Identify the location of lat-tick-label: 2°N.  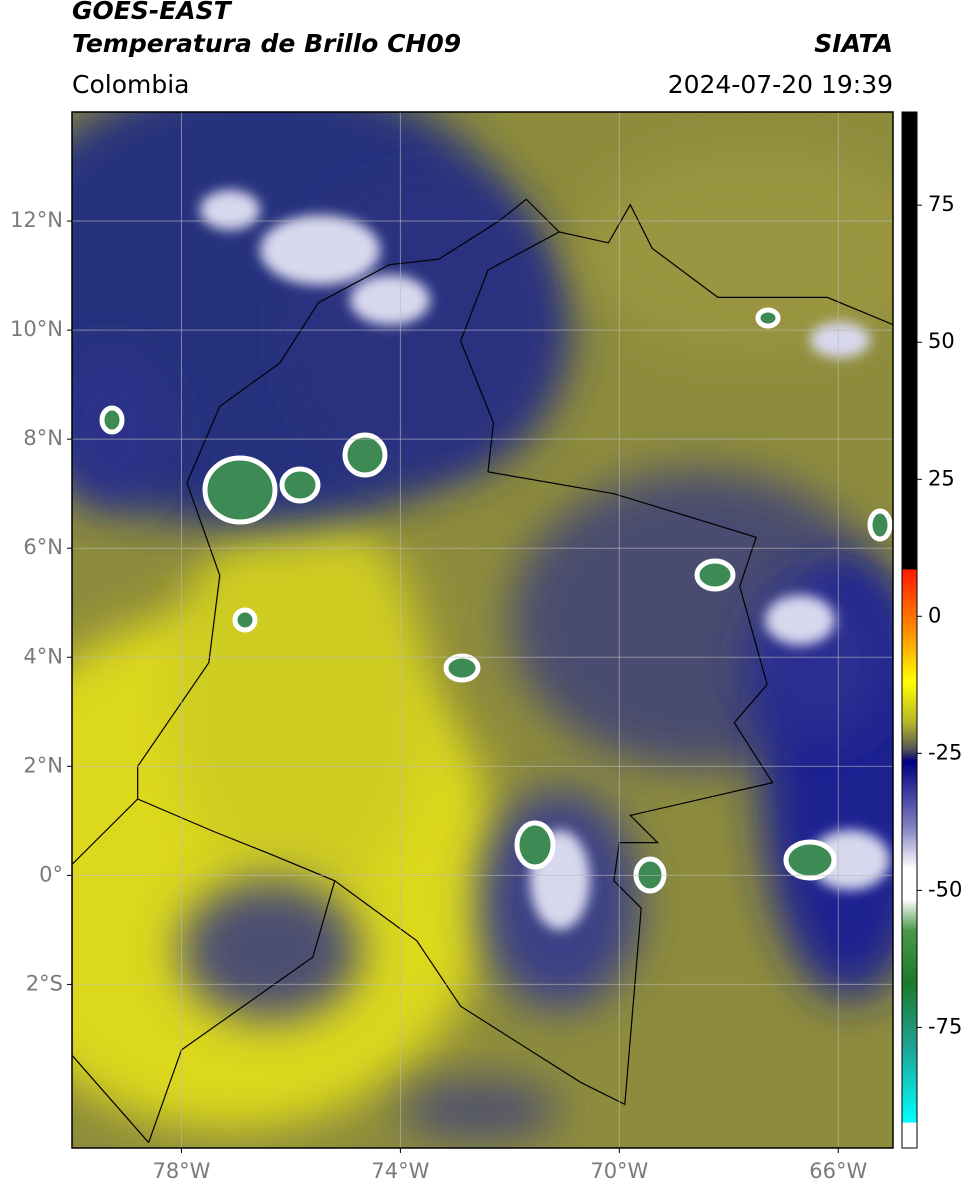
(43, 765).